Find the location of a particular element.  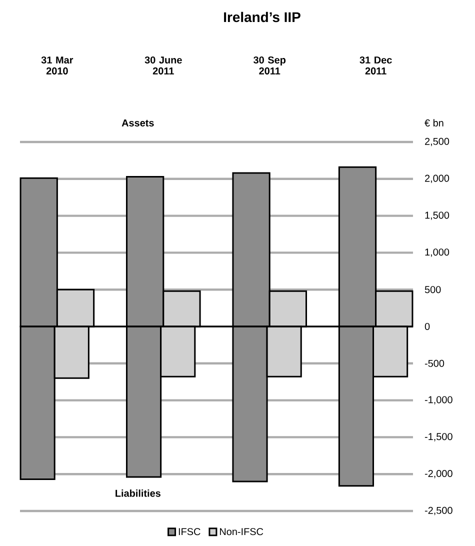

annotation: Liabilities is located at coordinates (138, 493).